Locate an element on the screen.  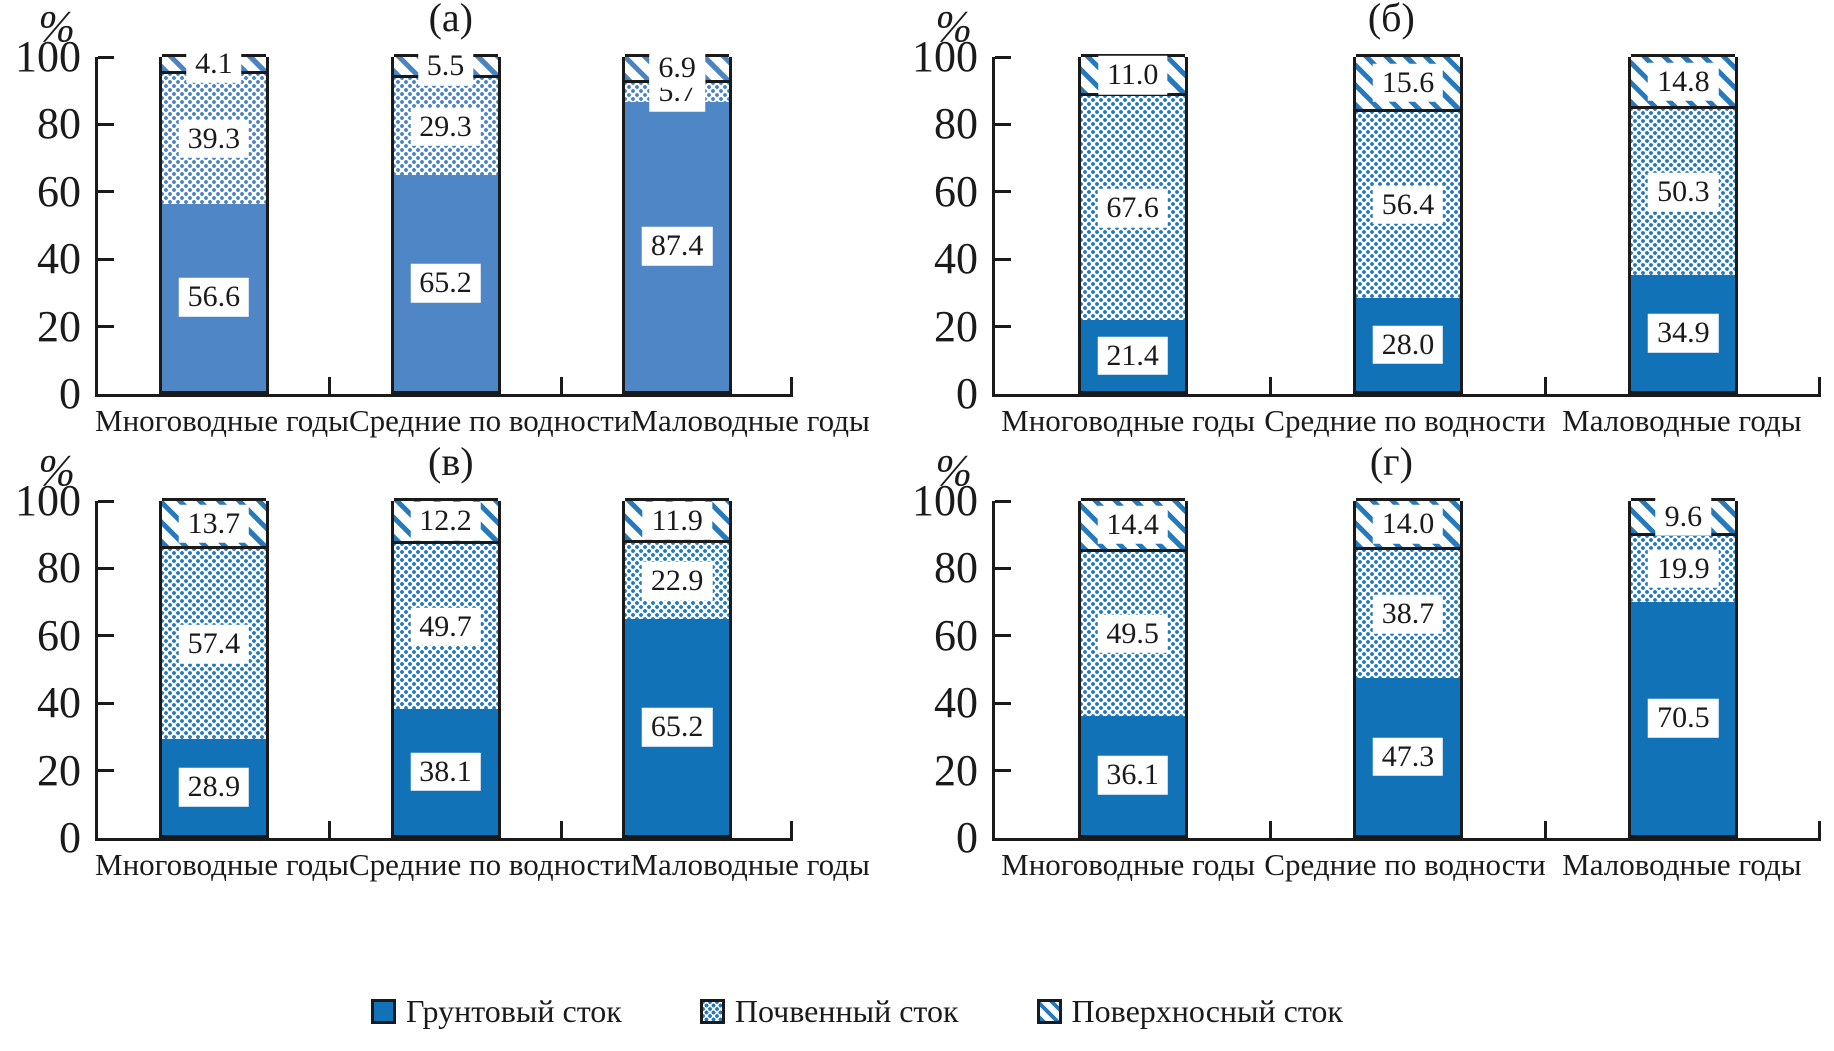
segment-value-label: 56.4 is located at coordinates (1408, 205).